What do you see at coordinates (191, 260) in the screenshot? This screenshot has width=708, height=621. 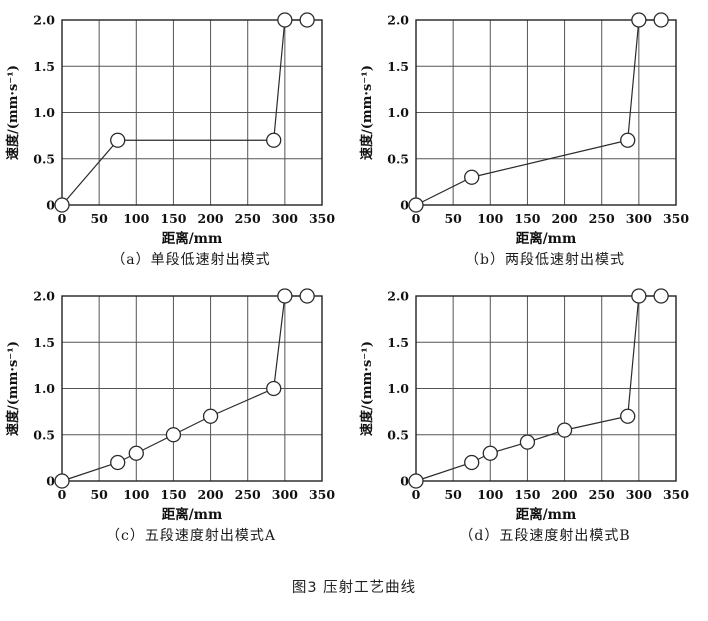 I see `chart-a-caption: （a）单段低速射出模式` at bounding box center [191, 260].